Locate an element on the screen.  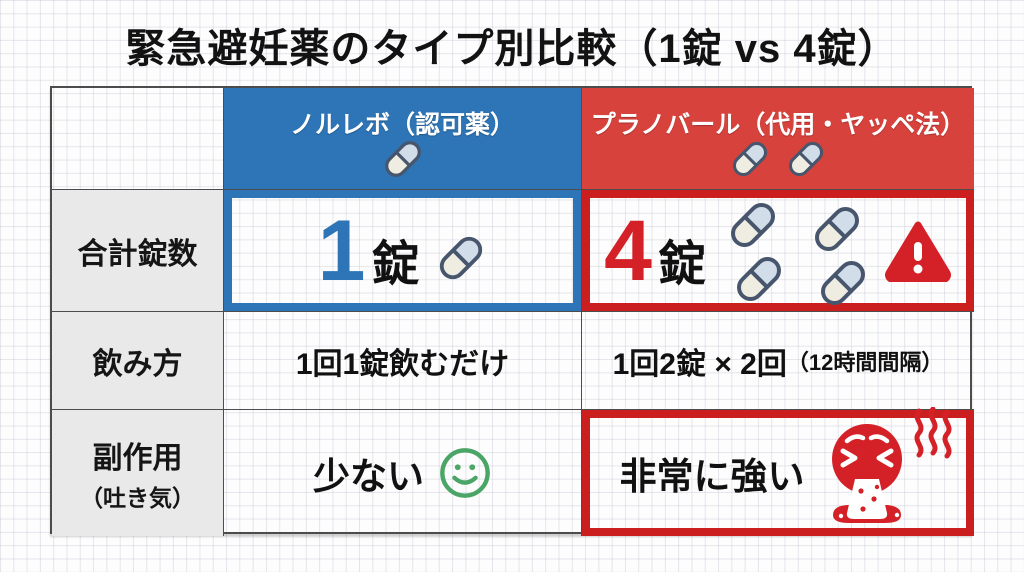
cell-planovar-howto: 1回2錠 × 2回 （12時間間隔） is located at coordinates (778, 361).